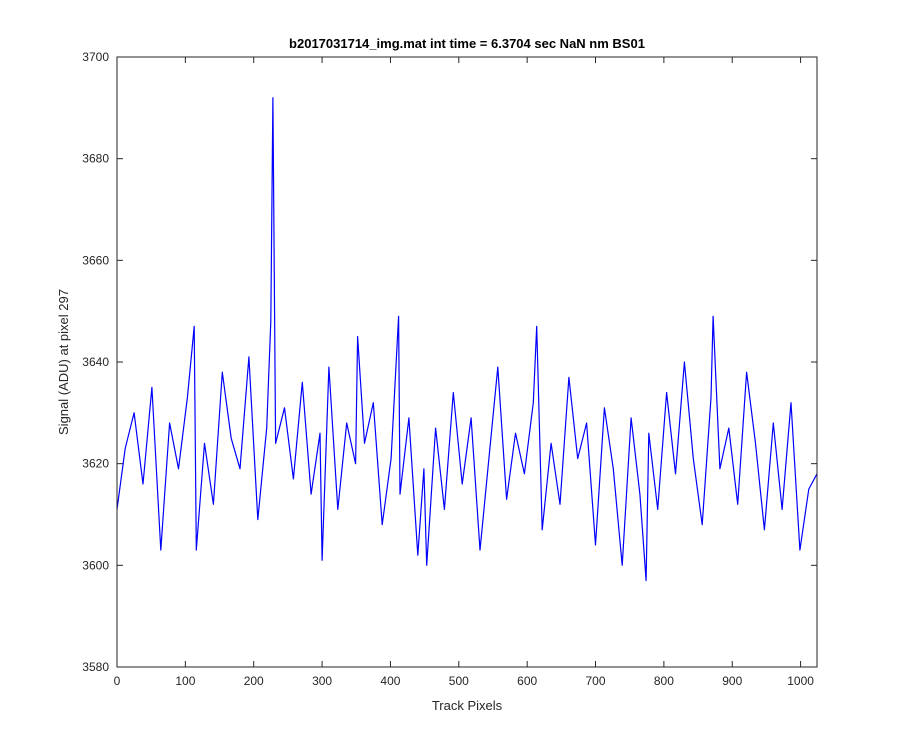 Image resolution: width=900 pixels, height=755 pixels. I want to click on x-tick-label: 500, so click(459, 681).